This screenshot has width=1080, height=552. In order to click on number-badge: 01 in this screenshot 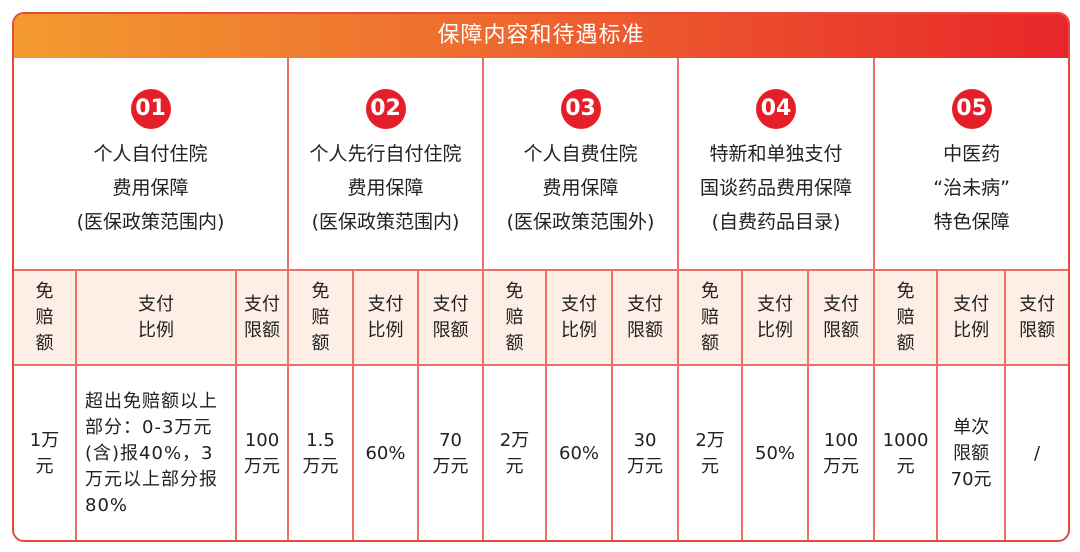, I will do `click(150, 108)`.